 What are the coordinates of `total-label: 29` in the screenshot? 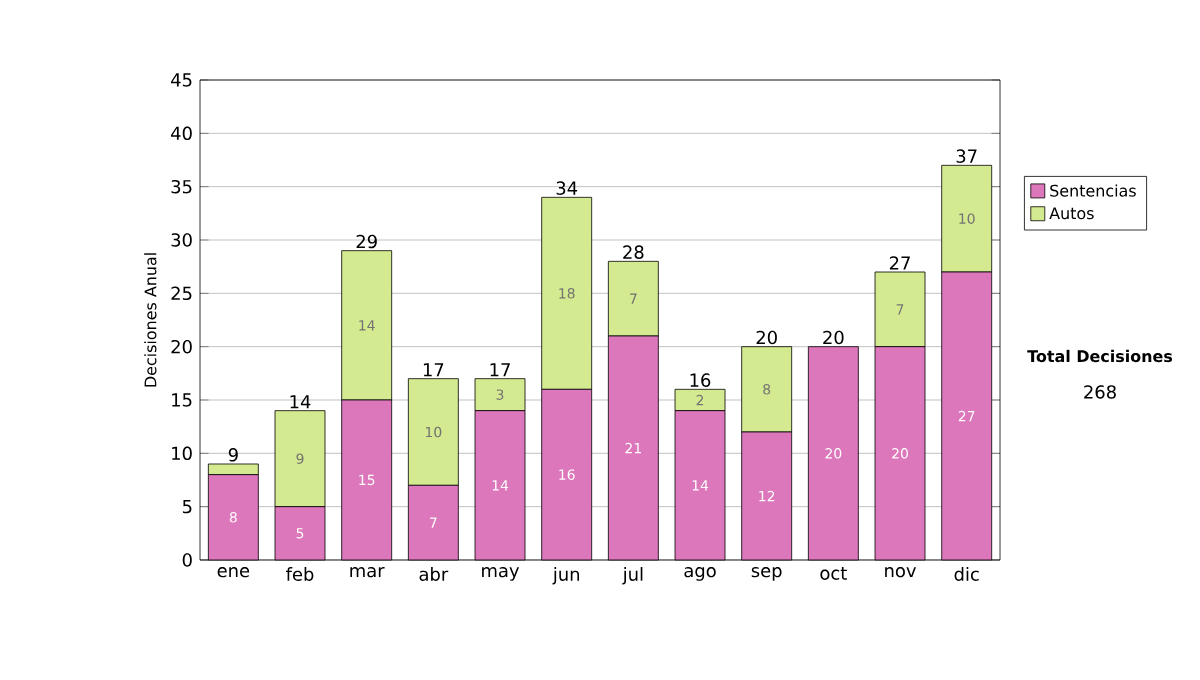 It's located at (366, 241).